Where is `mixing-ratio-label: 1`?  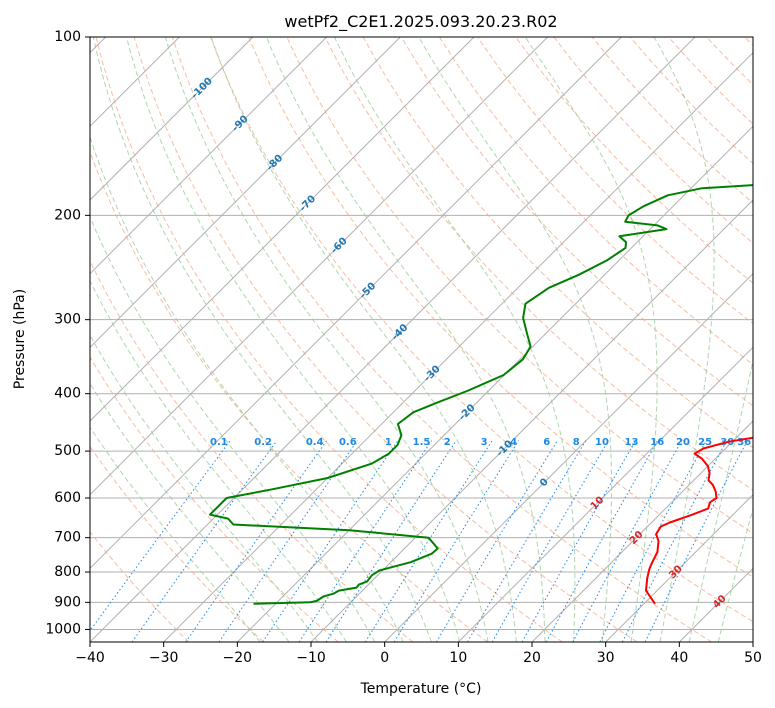
mixing-ratio-label: 1 is located at coordinates (388, 442).